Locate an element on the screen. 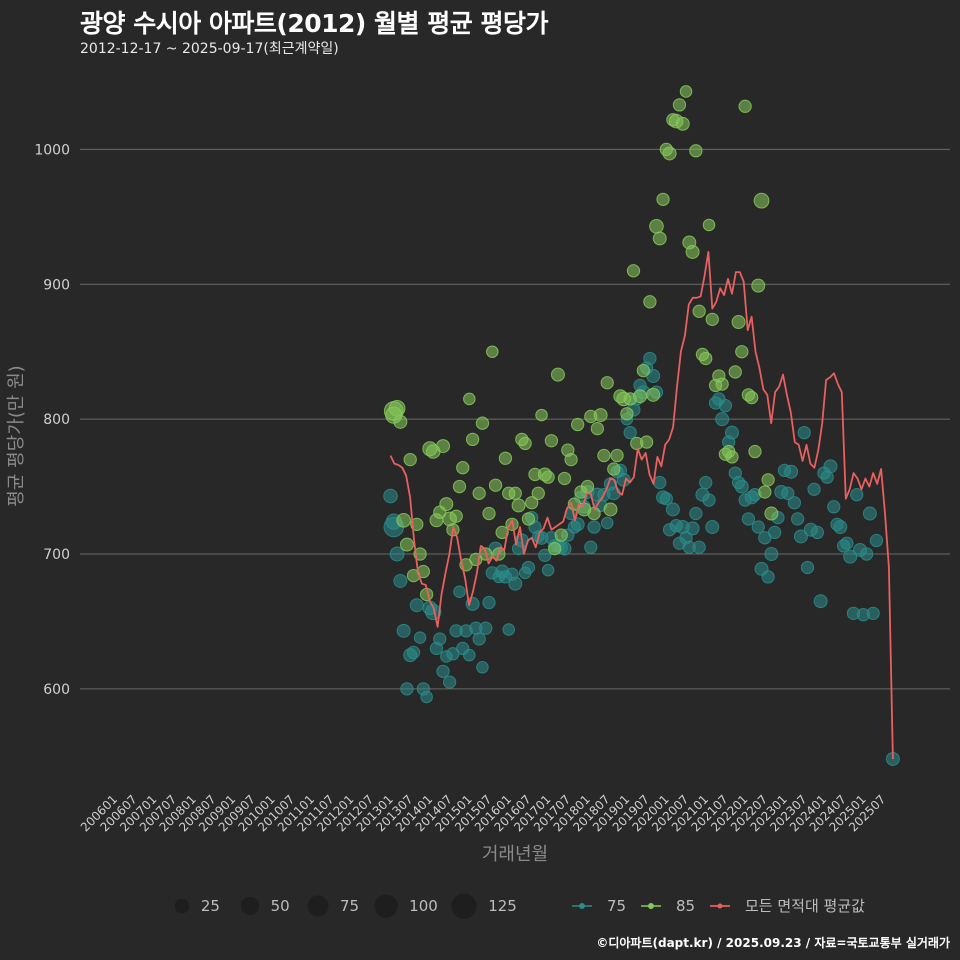 The image size is (960, 960). legend-label: 85 is located at coordinates (685, 906).